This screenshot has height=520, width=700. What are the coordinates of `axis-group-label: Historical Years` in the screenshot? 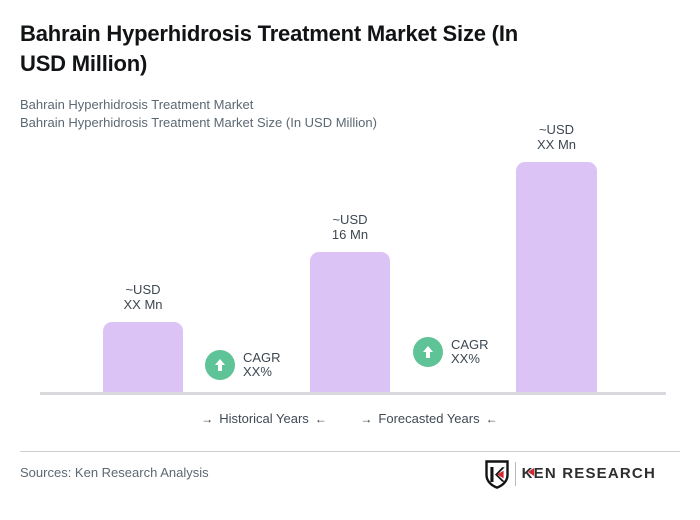 It's located at (264, 418).